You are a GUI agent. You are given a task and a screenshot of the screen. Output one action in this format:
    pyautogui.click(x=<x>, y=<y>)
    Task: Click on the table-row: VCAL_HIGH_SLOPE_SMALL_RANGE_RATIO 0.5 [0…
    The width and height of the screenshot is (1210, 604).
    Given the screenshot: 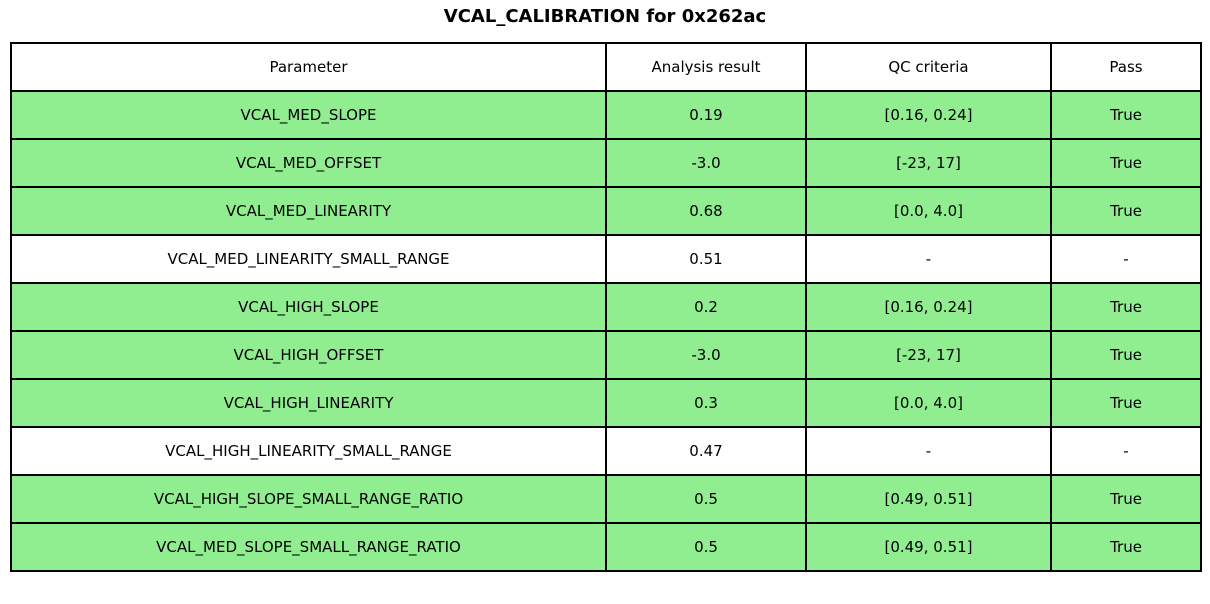 What is the action you would take?
    pyautogui.click(x=606, y=499)
    